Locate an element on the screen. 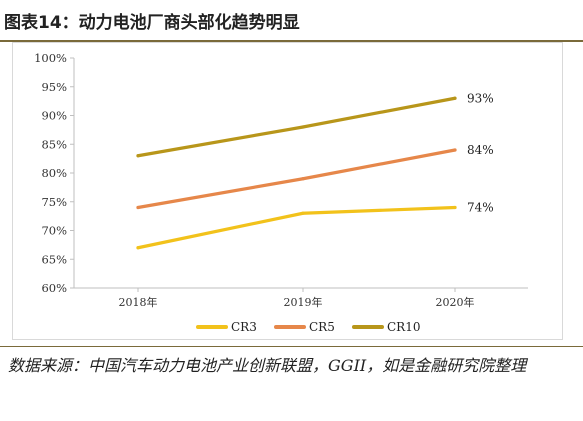  x-tick-label: 2019年 is located at coordinates (303, 302).